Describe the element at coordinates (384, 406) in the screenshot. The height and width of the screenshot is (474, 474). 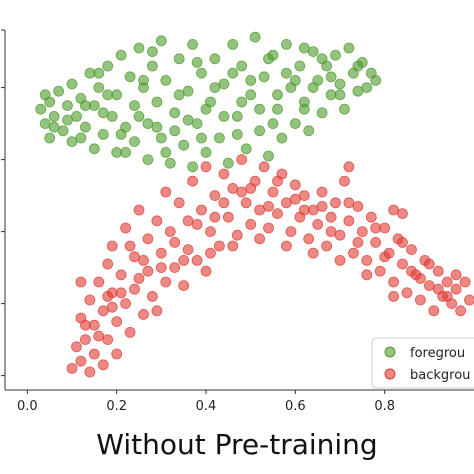
I see `x-tick-label-4: 0.8` at that location.